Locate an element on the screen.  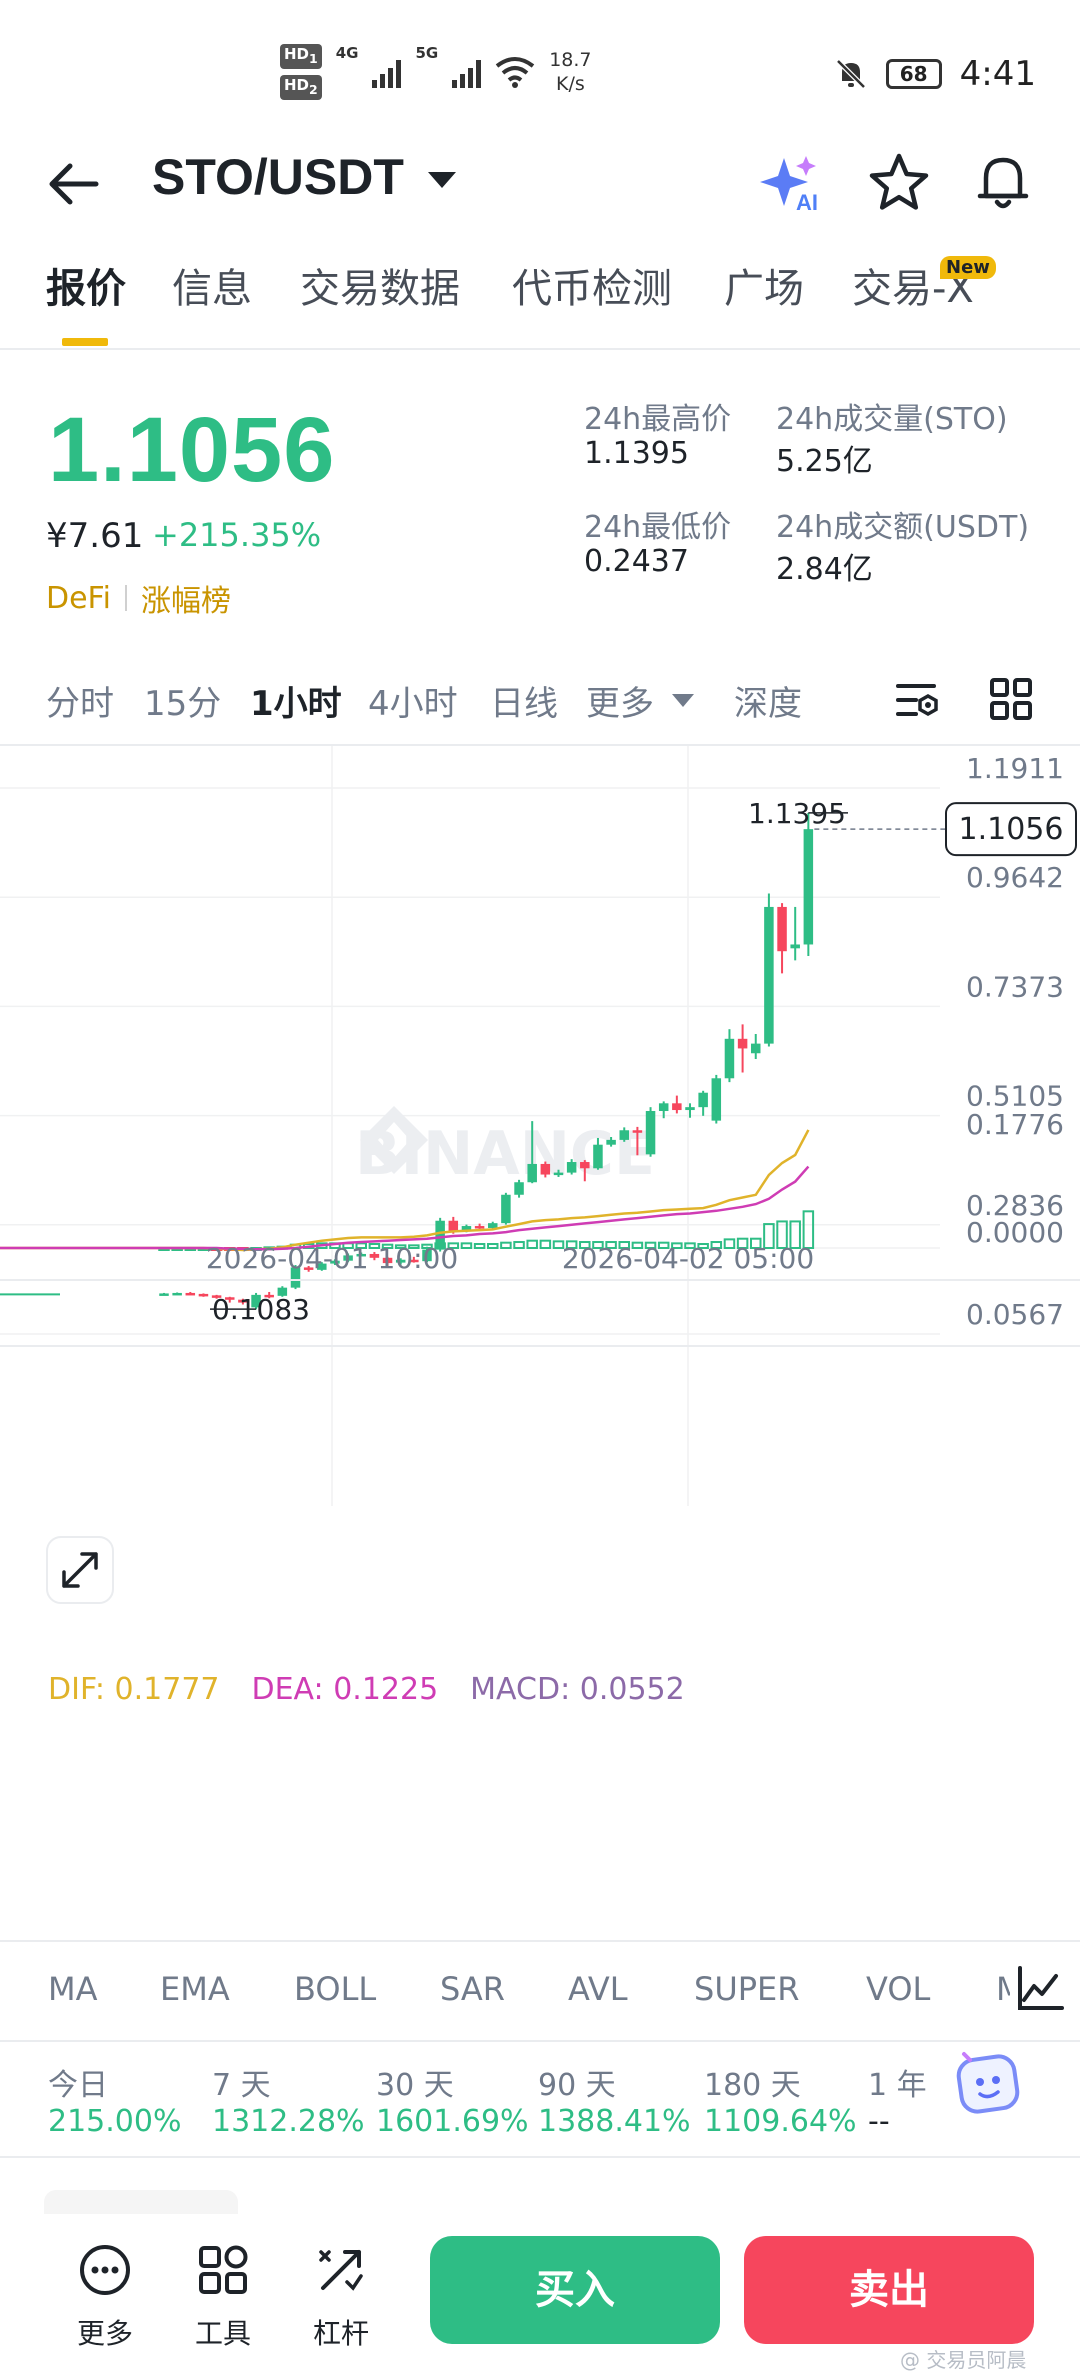
ai-sparkle-icon: AI is located at coordinates (793, 183).